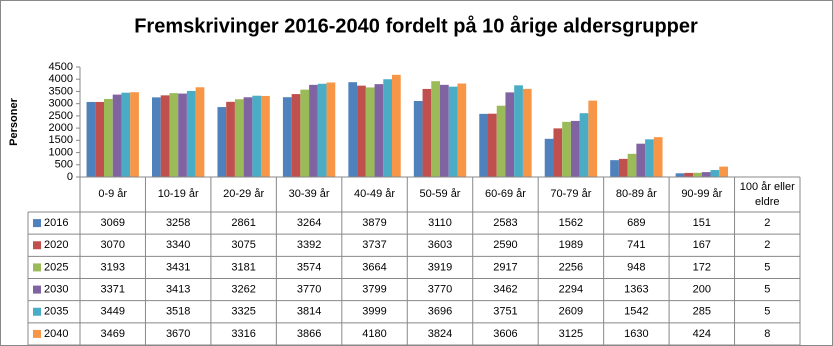 Image resolution: width=833 pixels, height=346 pixels. I want to click on x-category-cell: 90-99 år, so click(702, 194).